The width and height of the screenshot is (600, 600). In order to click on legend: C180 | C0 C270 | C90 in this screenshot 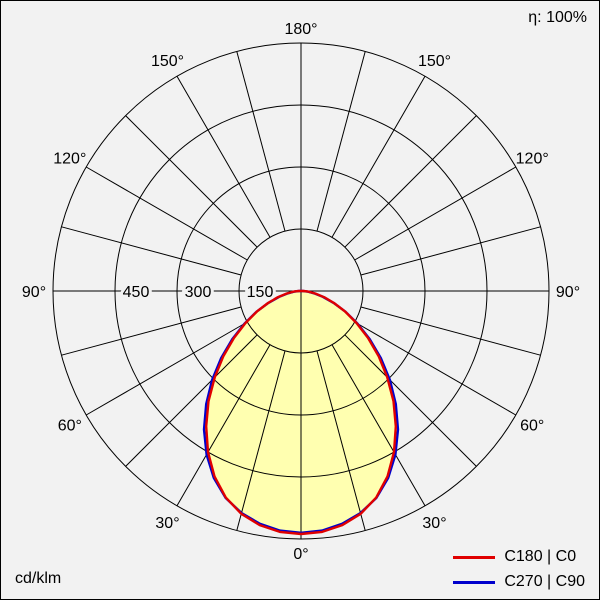, I will do `click(519, 569)`.